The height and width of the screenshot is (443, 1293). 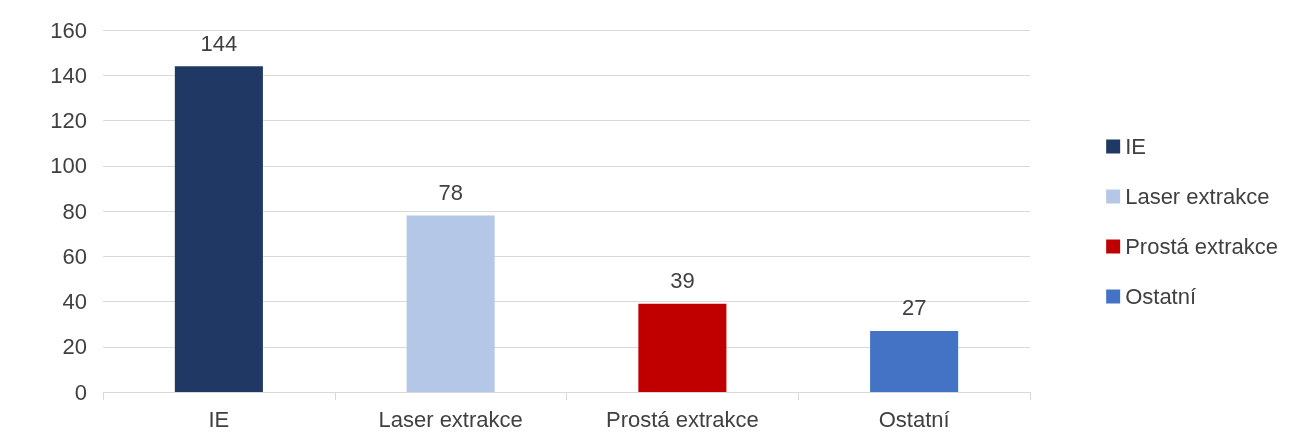 What do you see at coordinates (450, 193) in the screenshot?
I see `data-label: 78` at bounding box center [450, 193].